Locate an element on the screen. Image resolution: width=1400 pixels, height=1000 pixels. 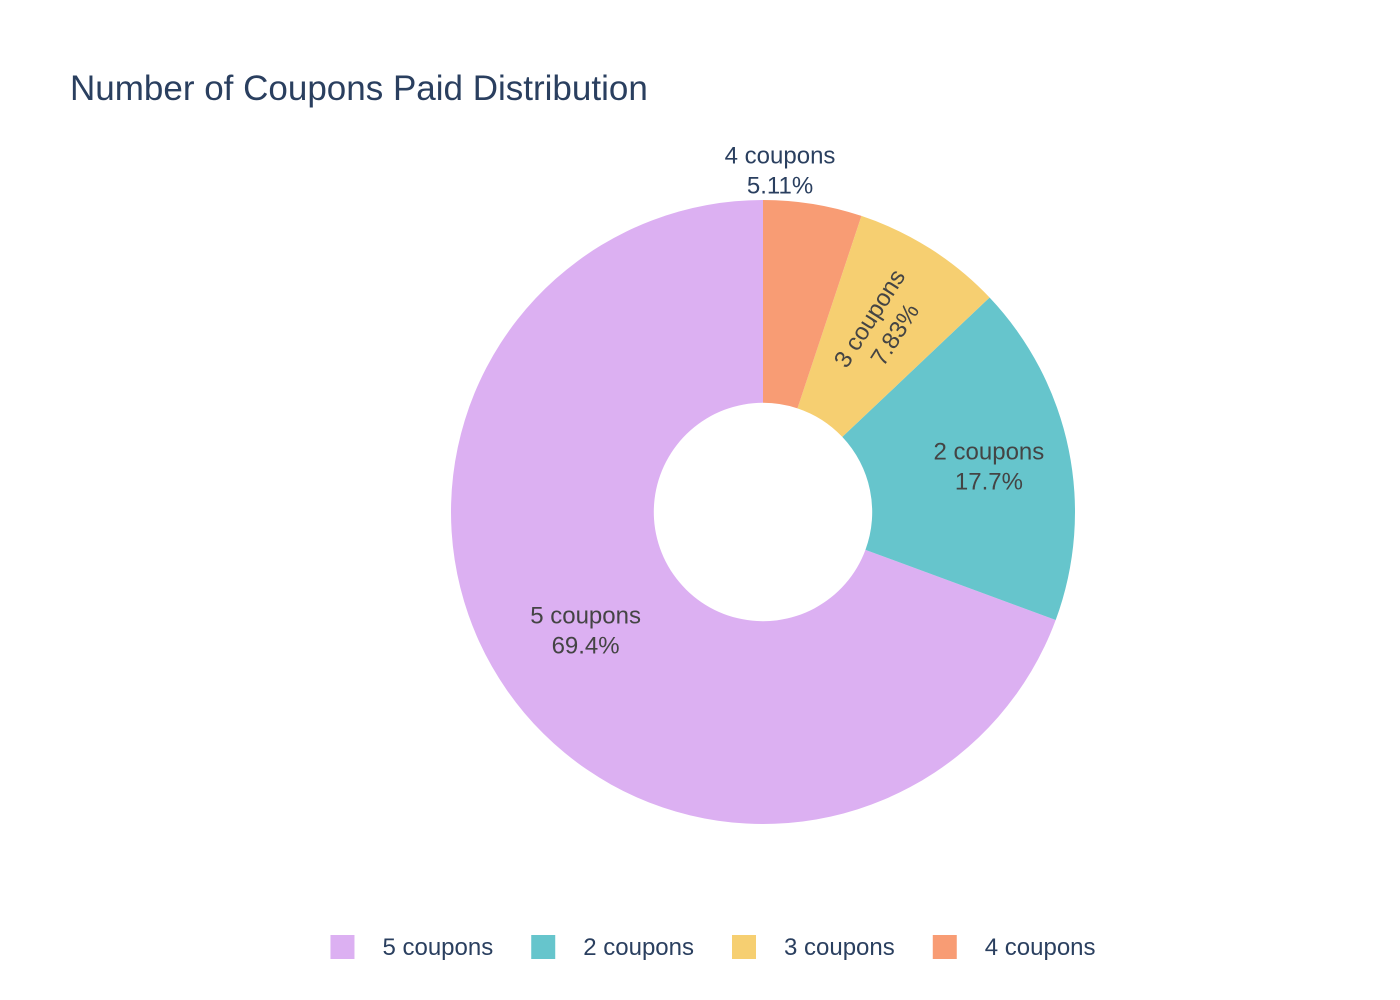
pie-label-name: 4 coupons is located at coordinates (780, 156).